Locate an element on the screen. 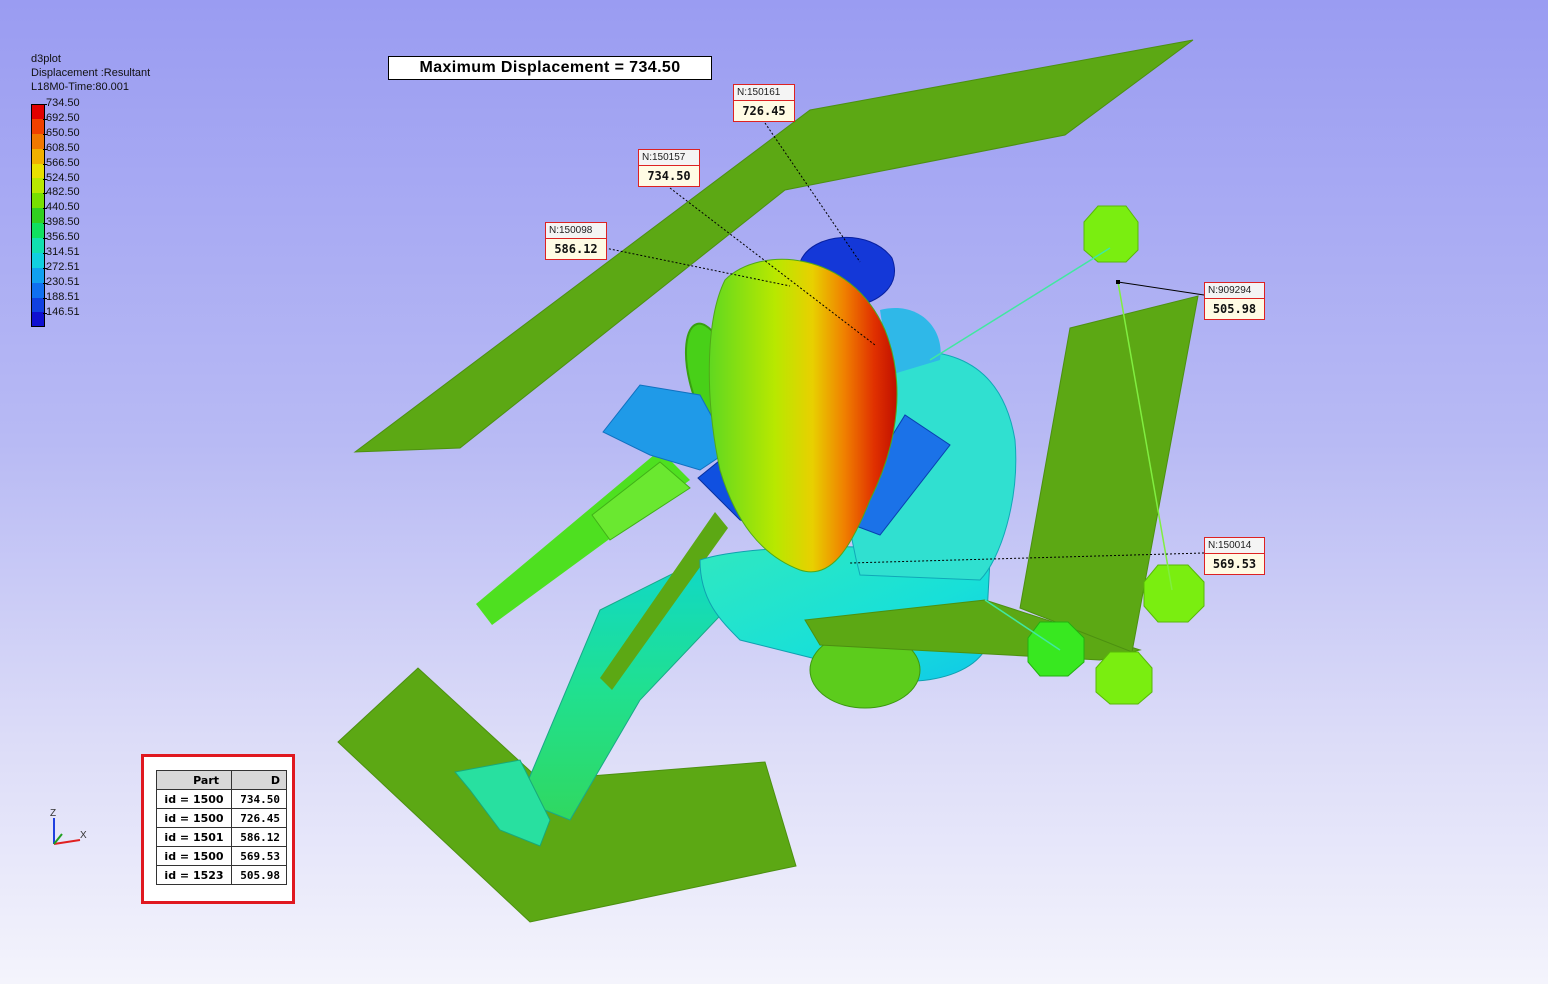  color-bar-tick-label: 650.50 is located at coordinates (61, 132).